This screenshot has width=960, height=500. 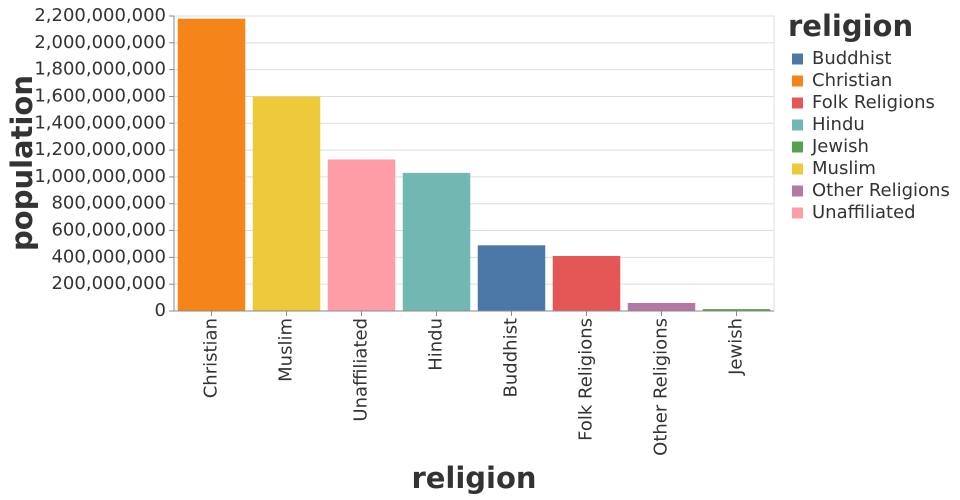 I want to click on y-tick-label: 0, so click(x=160, y=310).